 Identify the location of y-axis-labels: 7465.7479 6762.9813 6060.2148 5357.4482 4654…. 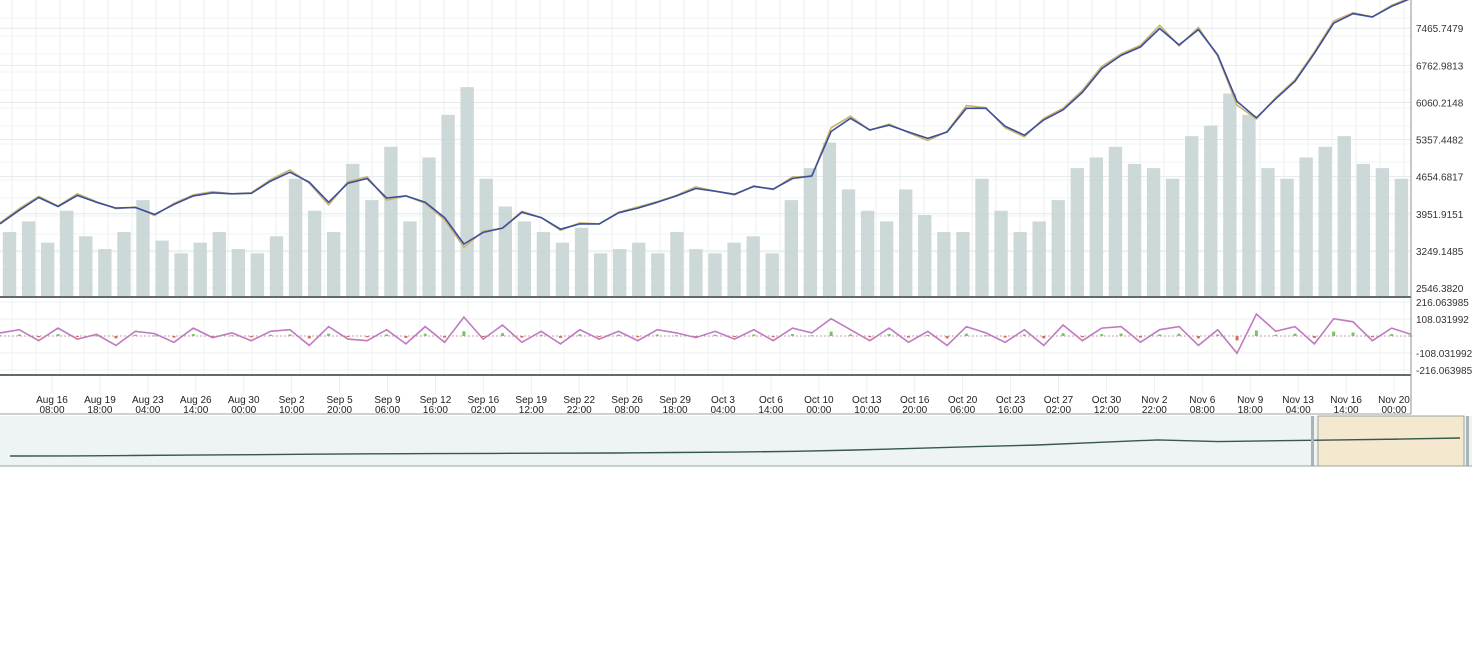
(1444, 200).